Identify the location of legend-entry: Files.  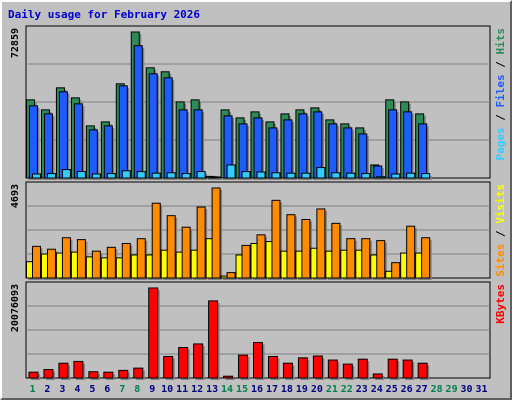
(500, 90).